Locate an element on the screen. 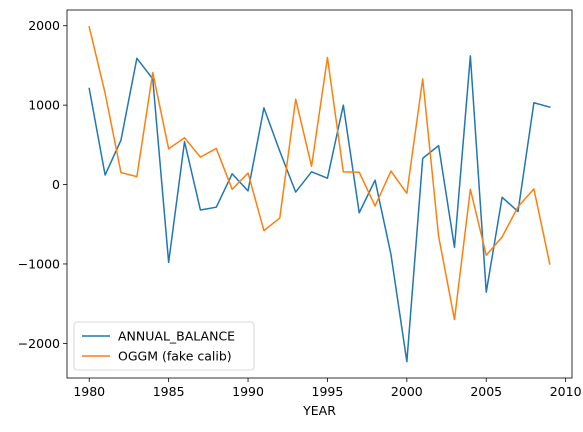 The height and width of the screenshot is (432, 583). legend-entry-label: ANNUAL_BALANCE is located at coordinates (176, 336).